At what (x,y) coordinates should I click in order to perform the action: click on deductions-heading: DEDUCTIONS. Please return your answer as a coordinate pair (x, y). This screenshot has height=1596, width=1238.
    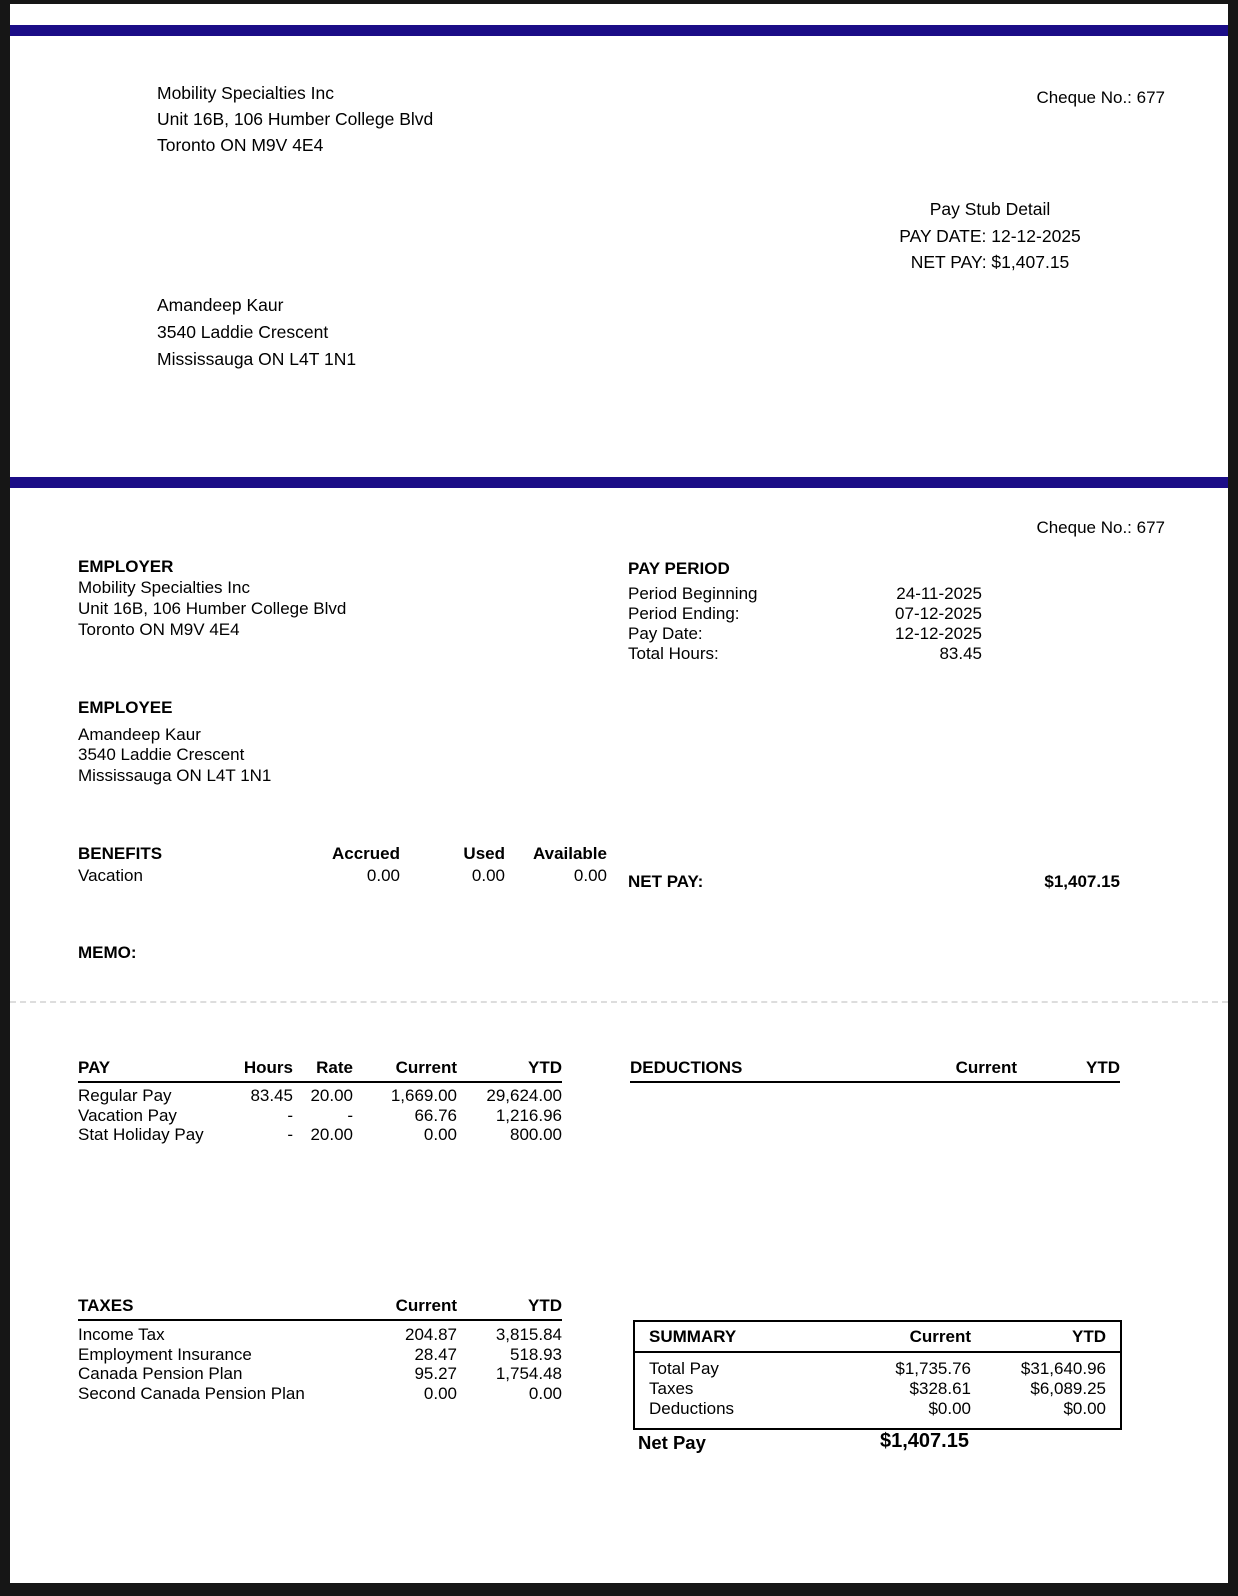
    Looking at the image, I should click on (686, 1067).